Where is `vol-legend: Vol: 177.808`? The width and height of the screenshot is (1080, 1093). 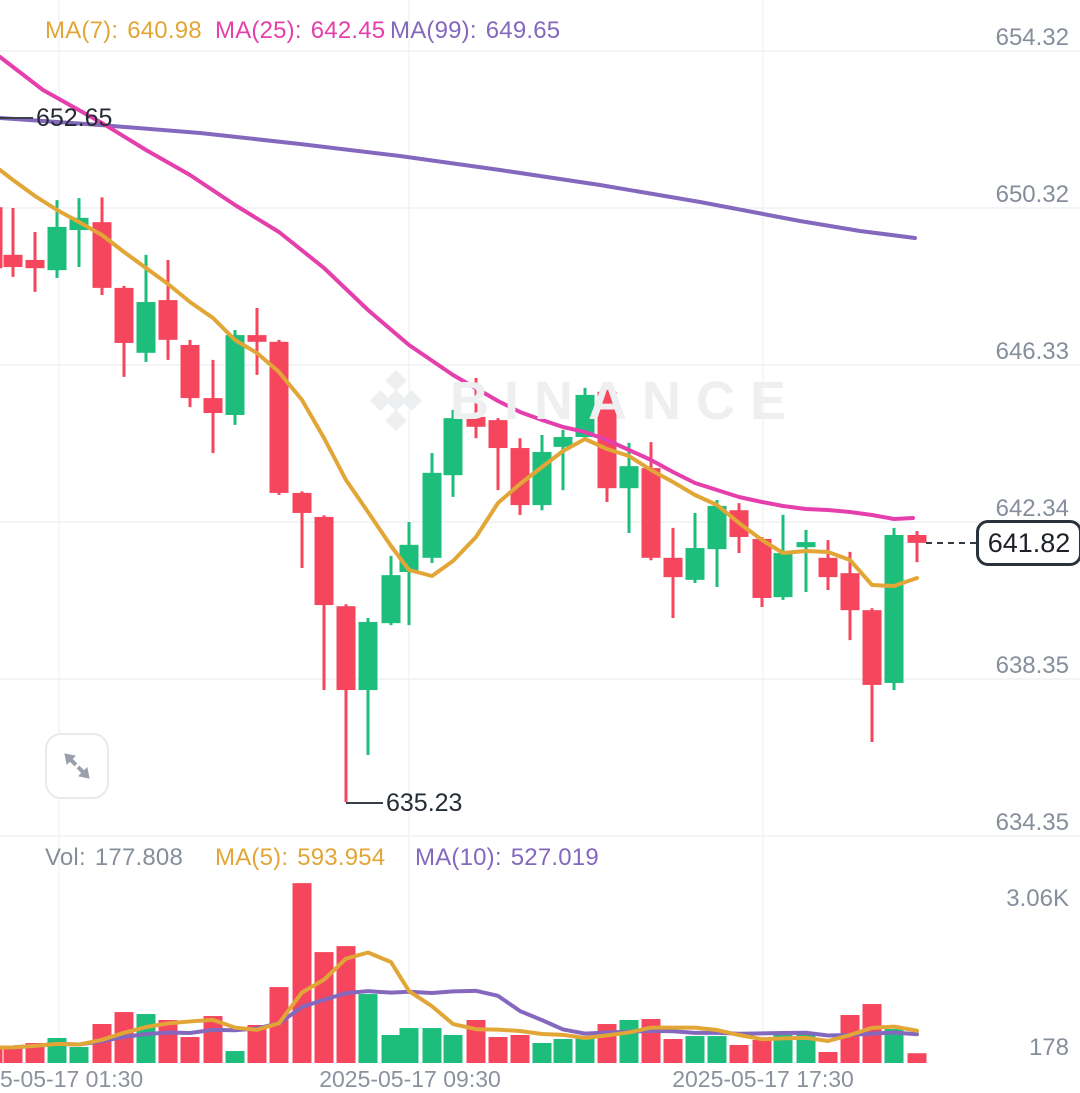 vol-legend: Vol: 177.808 is located at coordinates (114, 858).